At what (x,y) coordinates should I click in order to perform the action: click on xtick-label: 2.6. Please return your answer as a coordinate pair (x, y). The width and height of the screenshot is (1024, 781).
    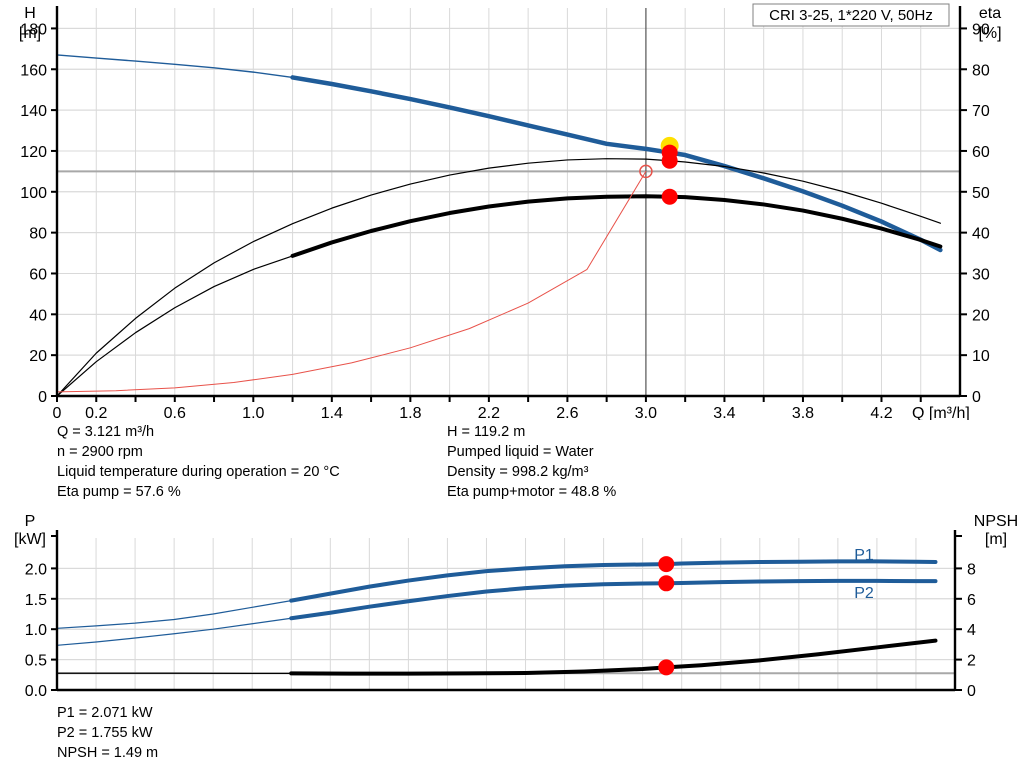
    Looking at the image, I should click on (567, 412).